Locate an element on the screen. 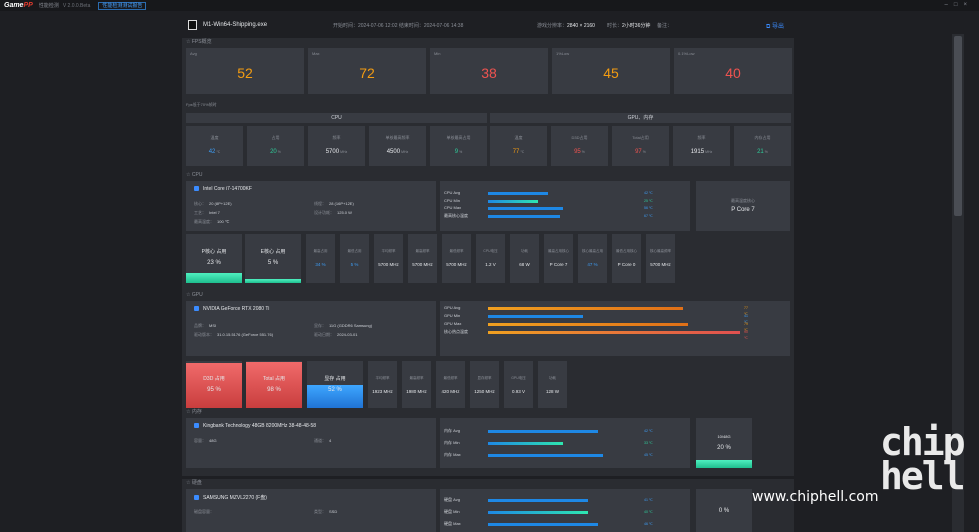  disk-info-card: SAMSUNG MZVL2270 (F盘) 磁盘容量： 类型： SSD is located at coordinates (311, 510).